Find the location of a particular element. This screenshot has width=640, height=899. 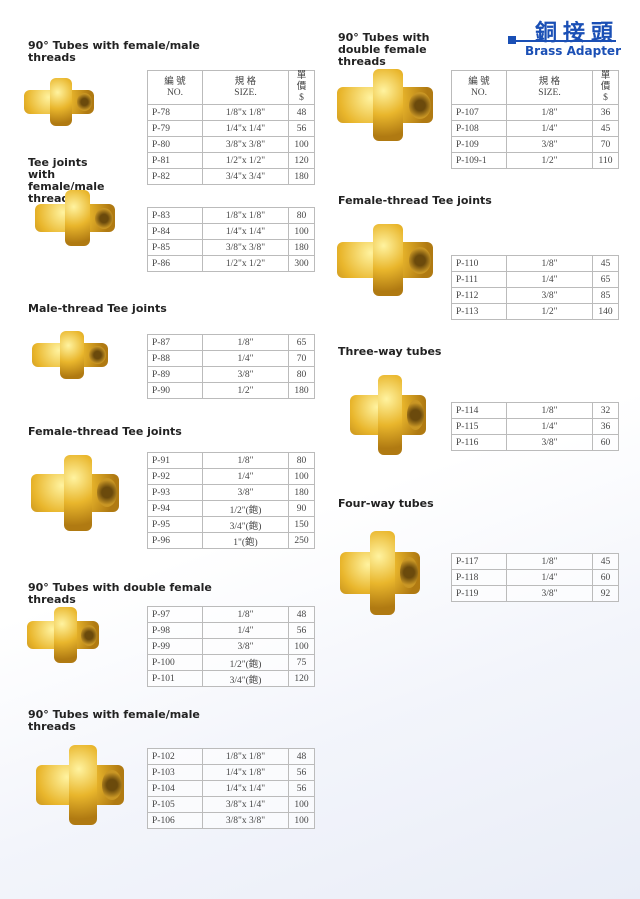

table-row: P-102 1/8"x 1/8" 48 is located at coordinates (231, 756).